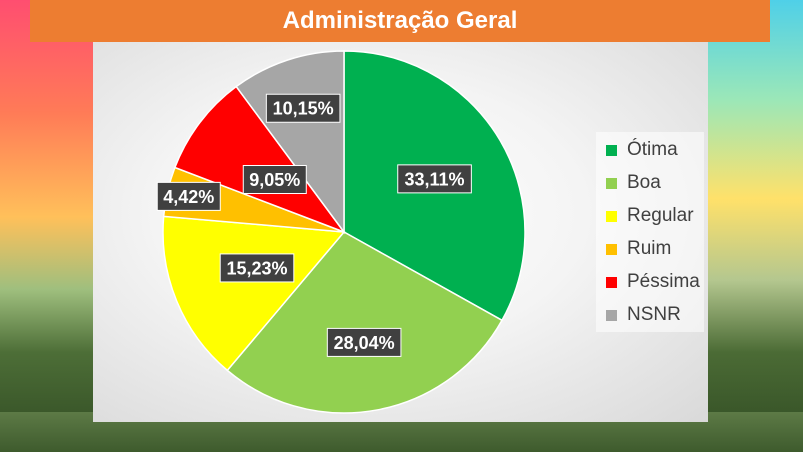  I want to click on legend-item-pessima: Péssima, so click(653, 282).